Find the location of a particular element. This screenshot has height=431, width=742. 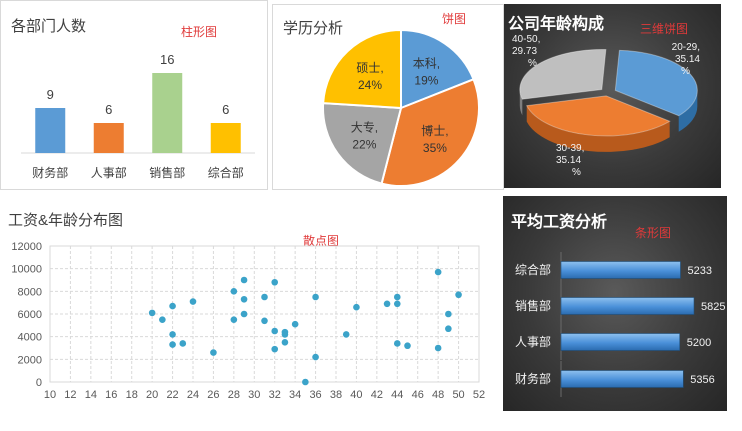

pie-slice-博士 is located at coordinates (430, 132).